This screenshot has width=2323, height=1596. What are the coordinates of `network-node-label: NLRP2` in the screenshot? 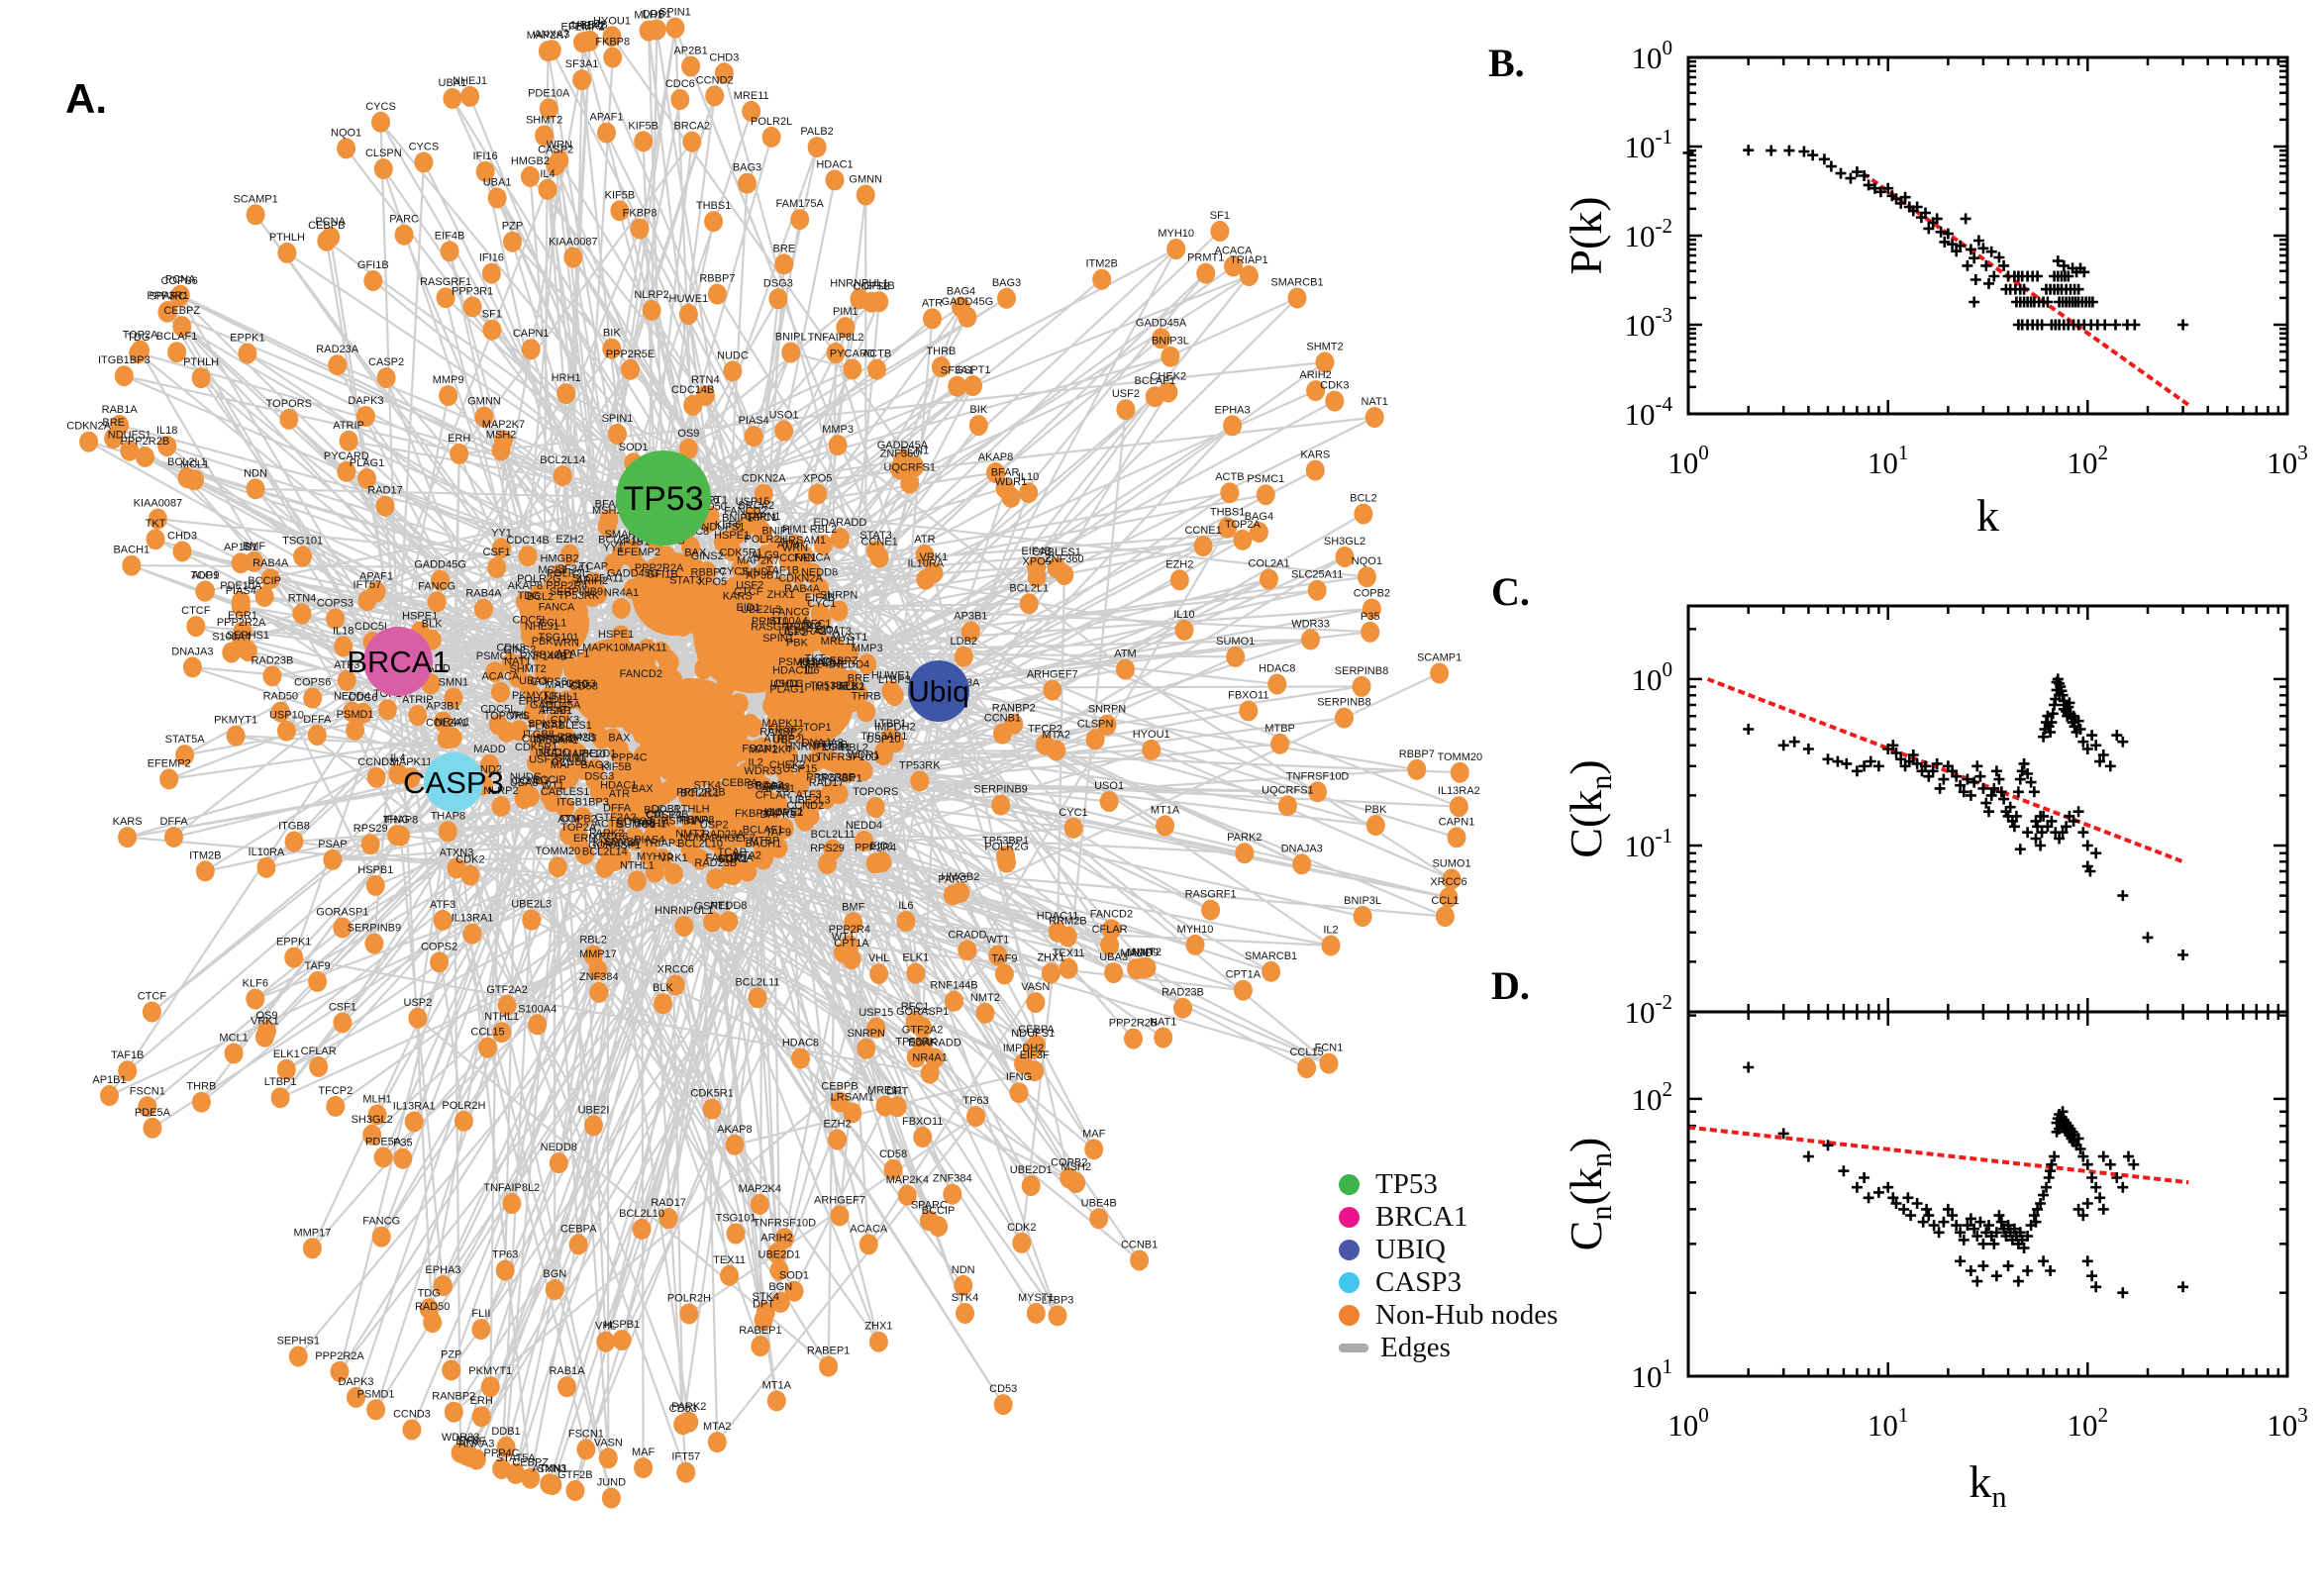 It's located at (651, 295).